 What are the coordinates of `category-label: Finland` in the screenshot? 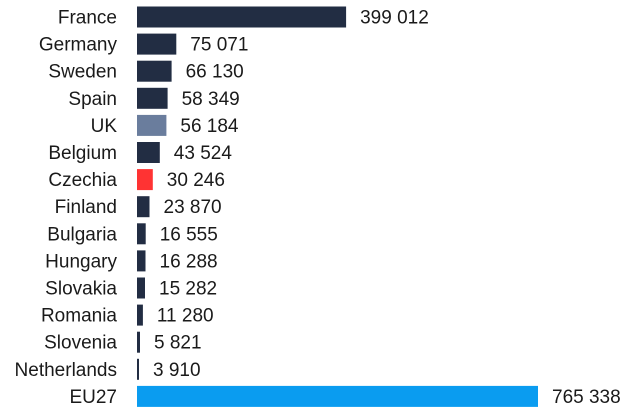 It's located at (86, 207).